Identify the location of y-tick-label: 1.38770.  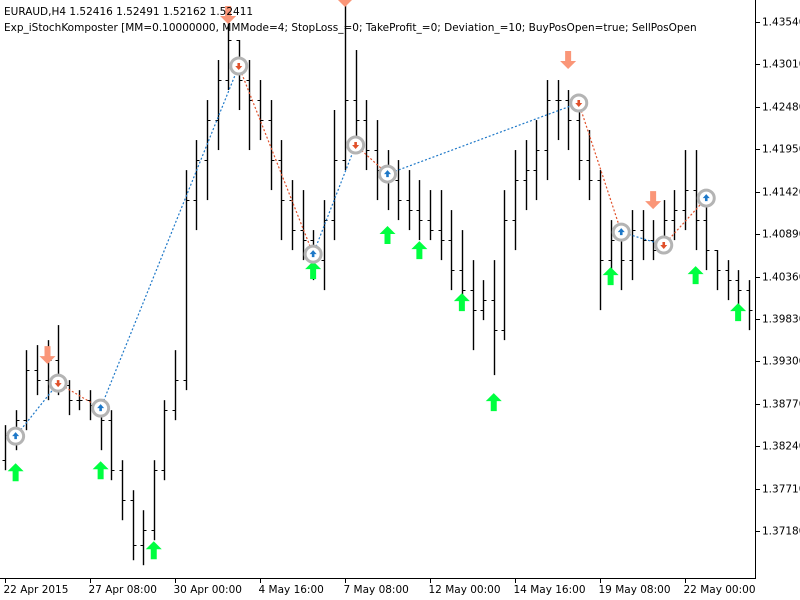
(781, 405).